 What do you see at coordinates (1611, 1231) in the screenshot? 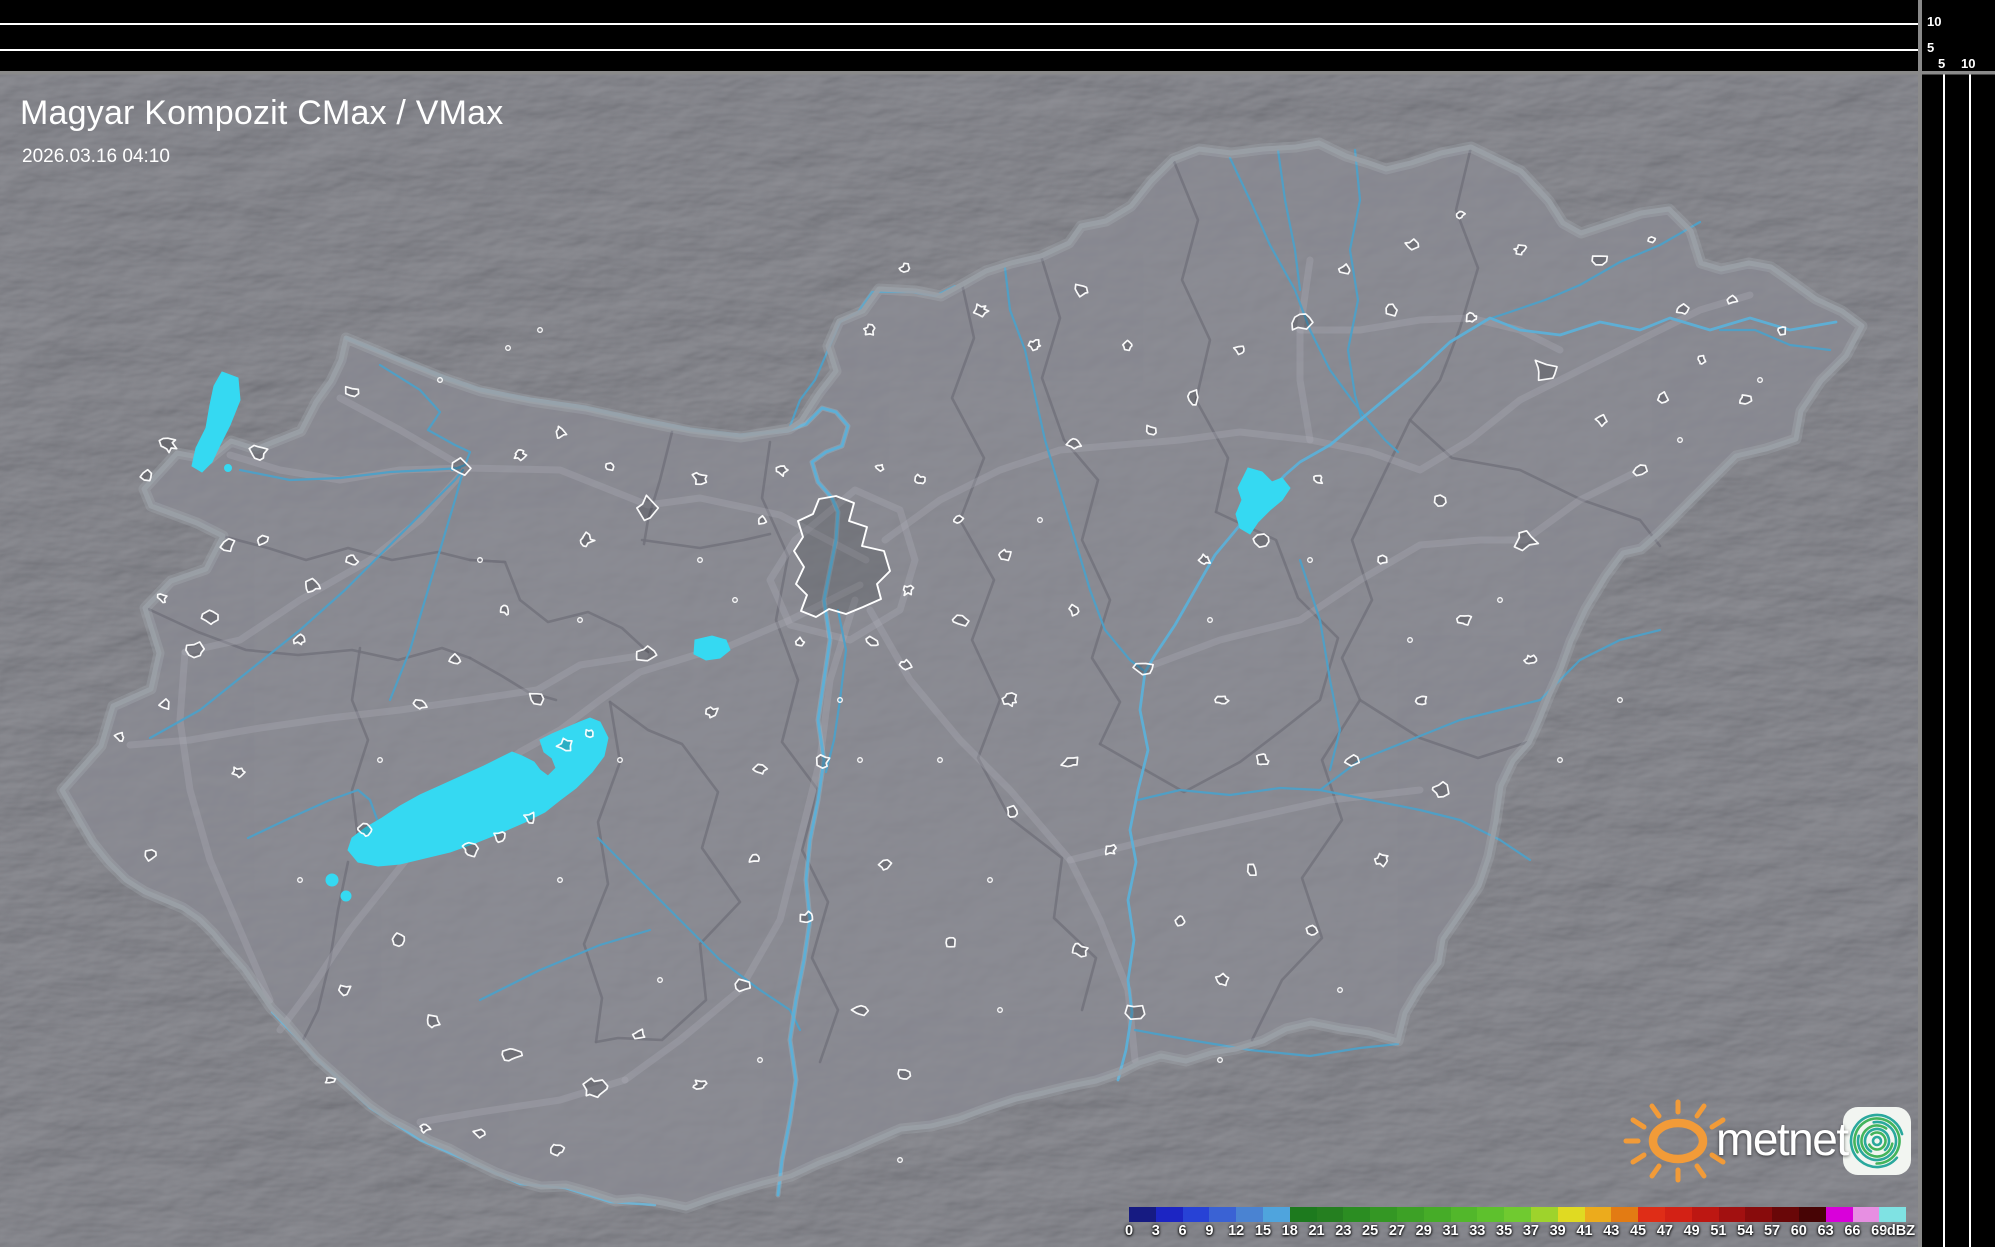
I see `legend-tick: 43` at bounding box center [1611, 1231].